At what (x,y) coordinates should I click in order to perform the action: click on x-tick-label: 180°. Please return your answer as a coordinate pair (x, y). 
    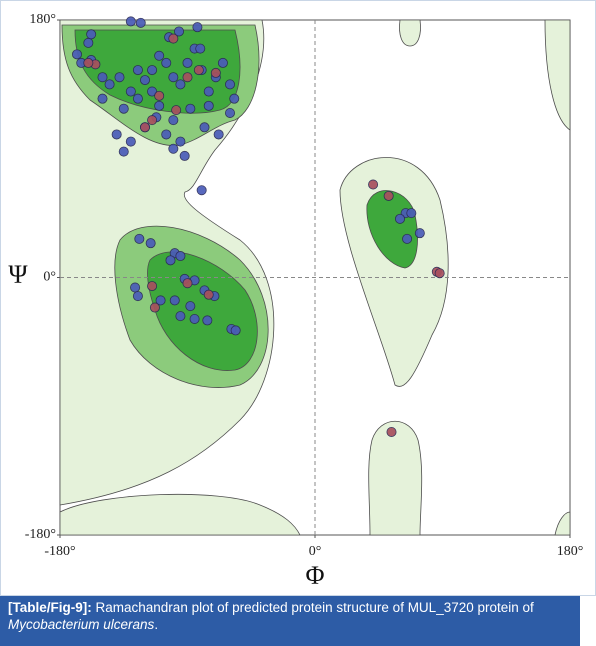
    Looking at the image, I should click on (570, 551).